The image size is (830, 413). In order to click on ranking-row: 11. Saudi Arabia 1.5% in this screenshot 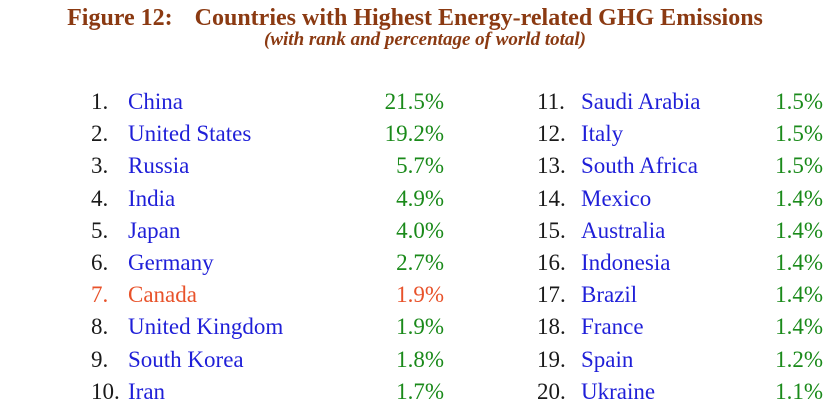, I will do `click(415, 102)`.